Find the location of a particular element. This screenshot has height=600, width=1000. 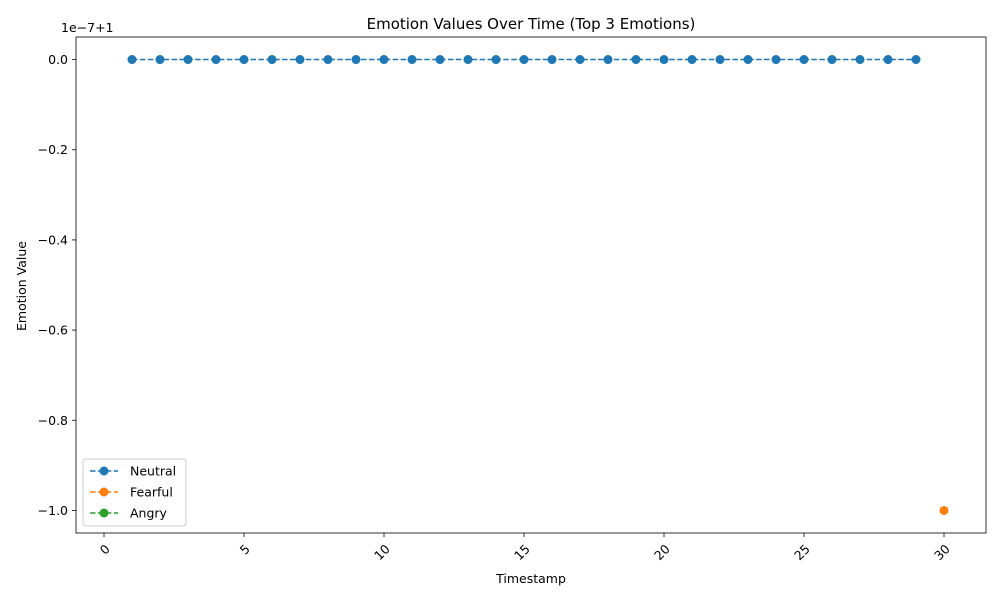

x-tick-label: 20 is located at coordinates (662, 552).